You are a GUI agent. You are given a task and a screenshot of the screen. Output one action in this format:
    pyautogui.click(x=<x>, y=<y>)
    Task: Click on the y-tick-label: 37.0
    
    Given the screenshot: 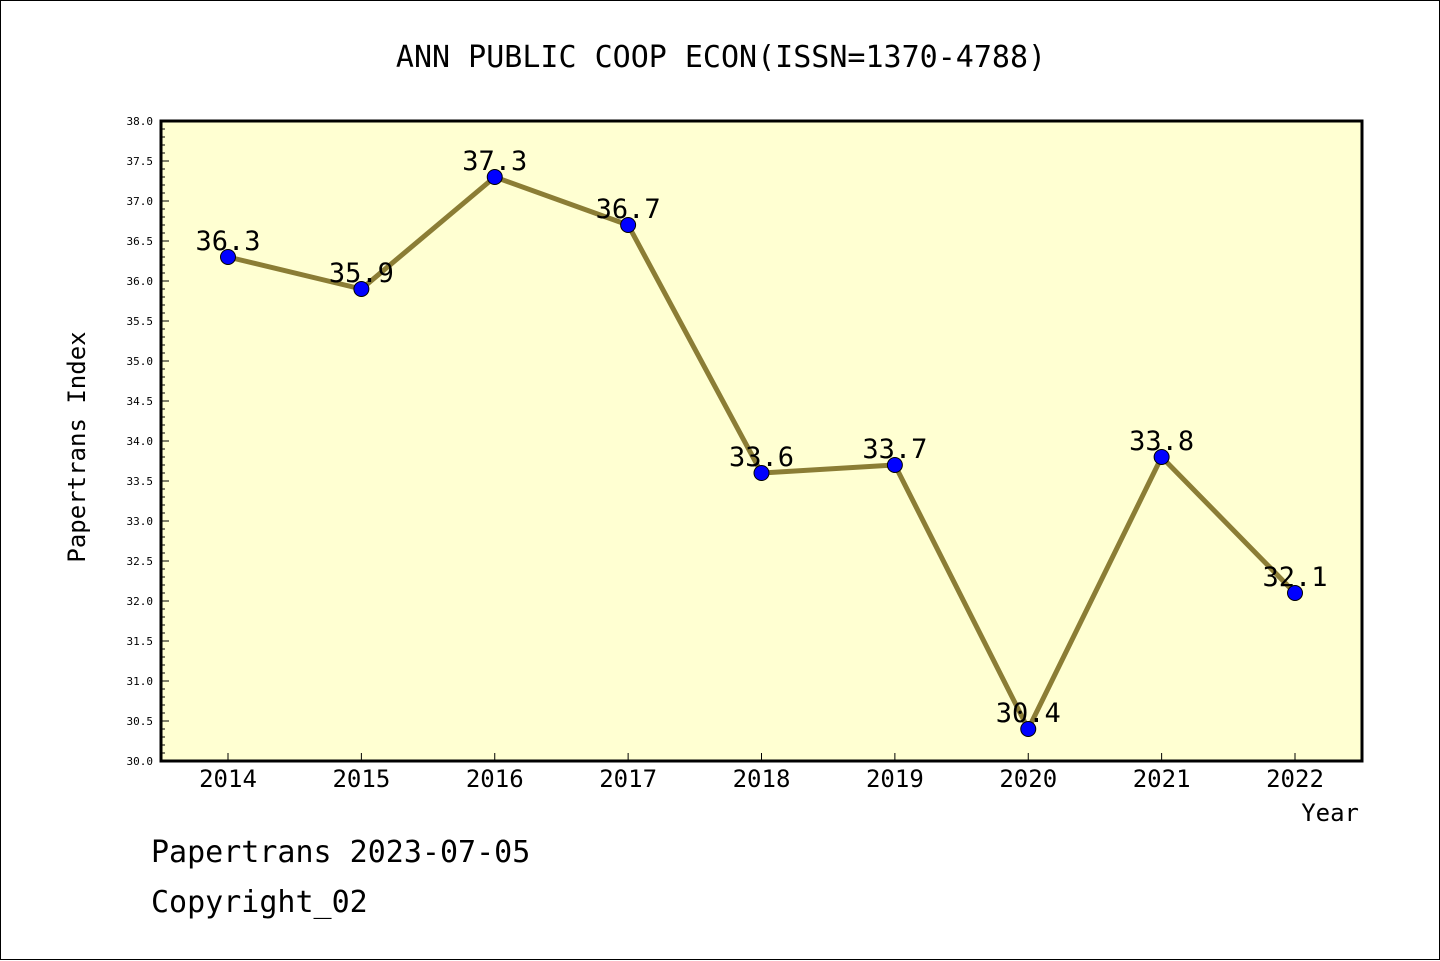 What is the action you would take?
    pyautogui.click(x=140, y=201)
    